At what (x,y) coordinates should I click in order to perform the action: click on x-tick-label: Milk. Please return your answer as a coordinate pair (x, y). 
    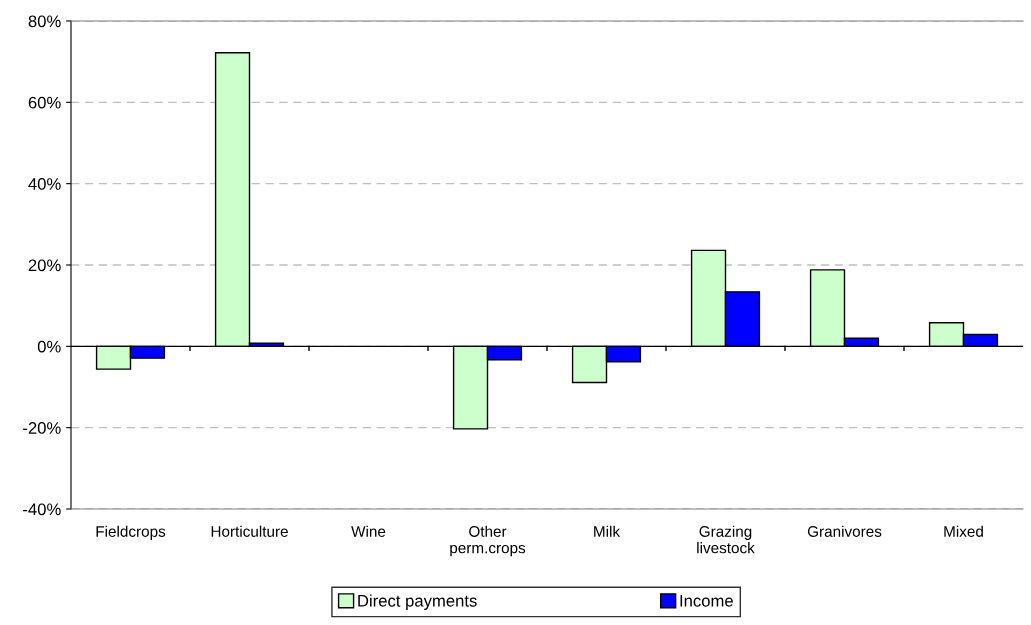
    Looking at the image, I should click on (607, 531).